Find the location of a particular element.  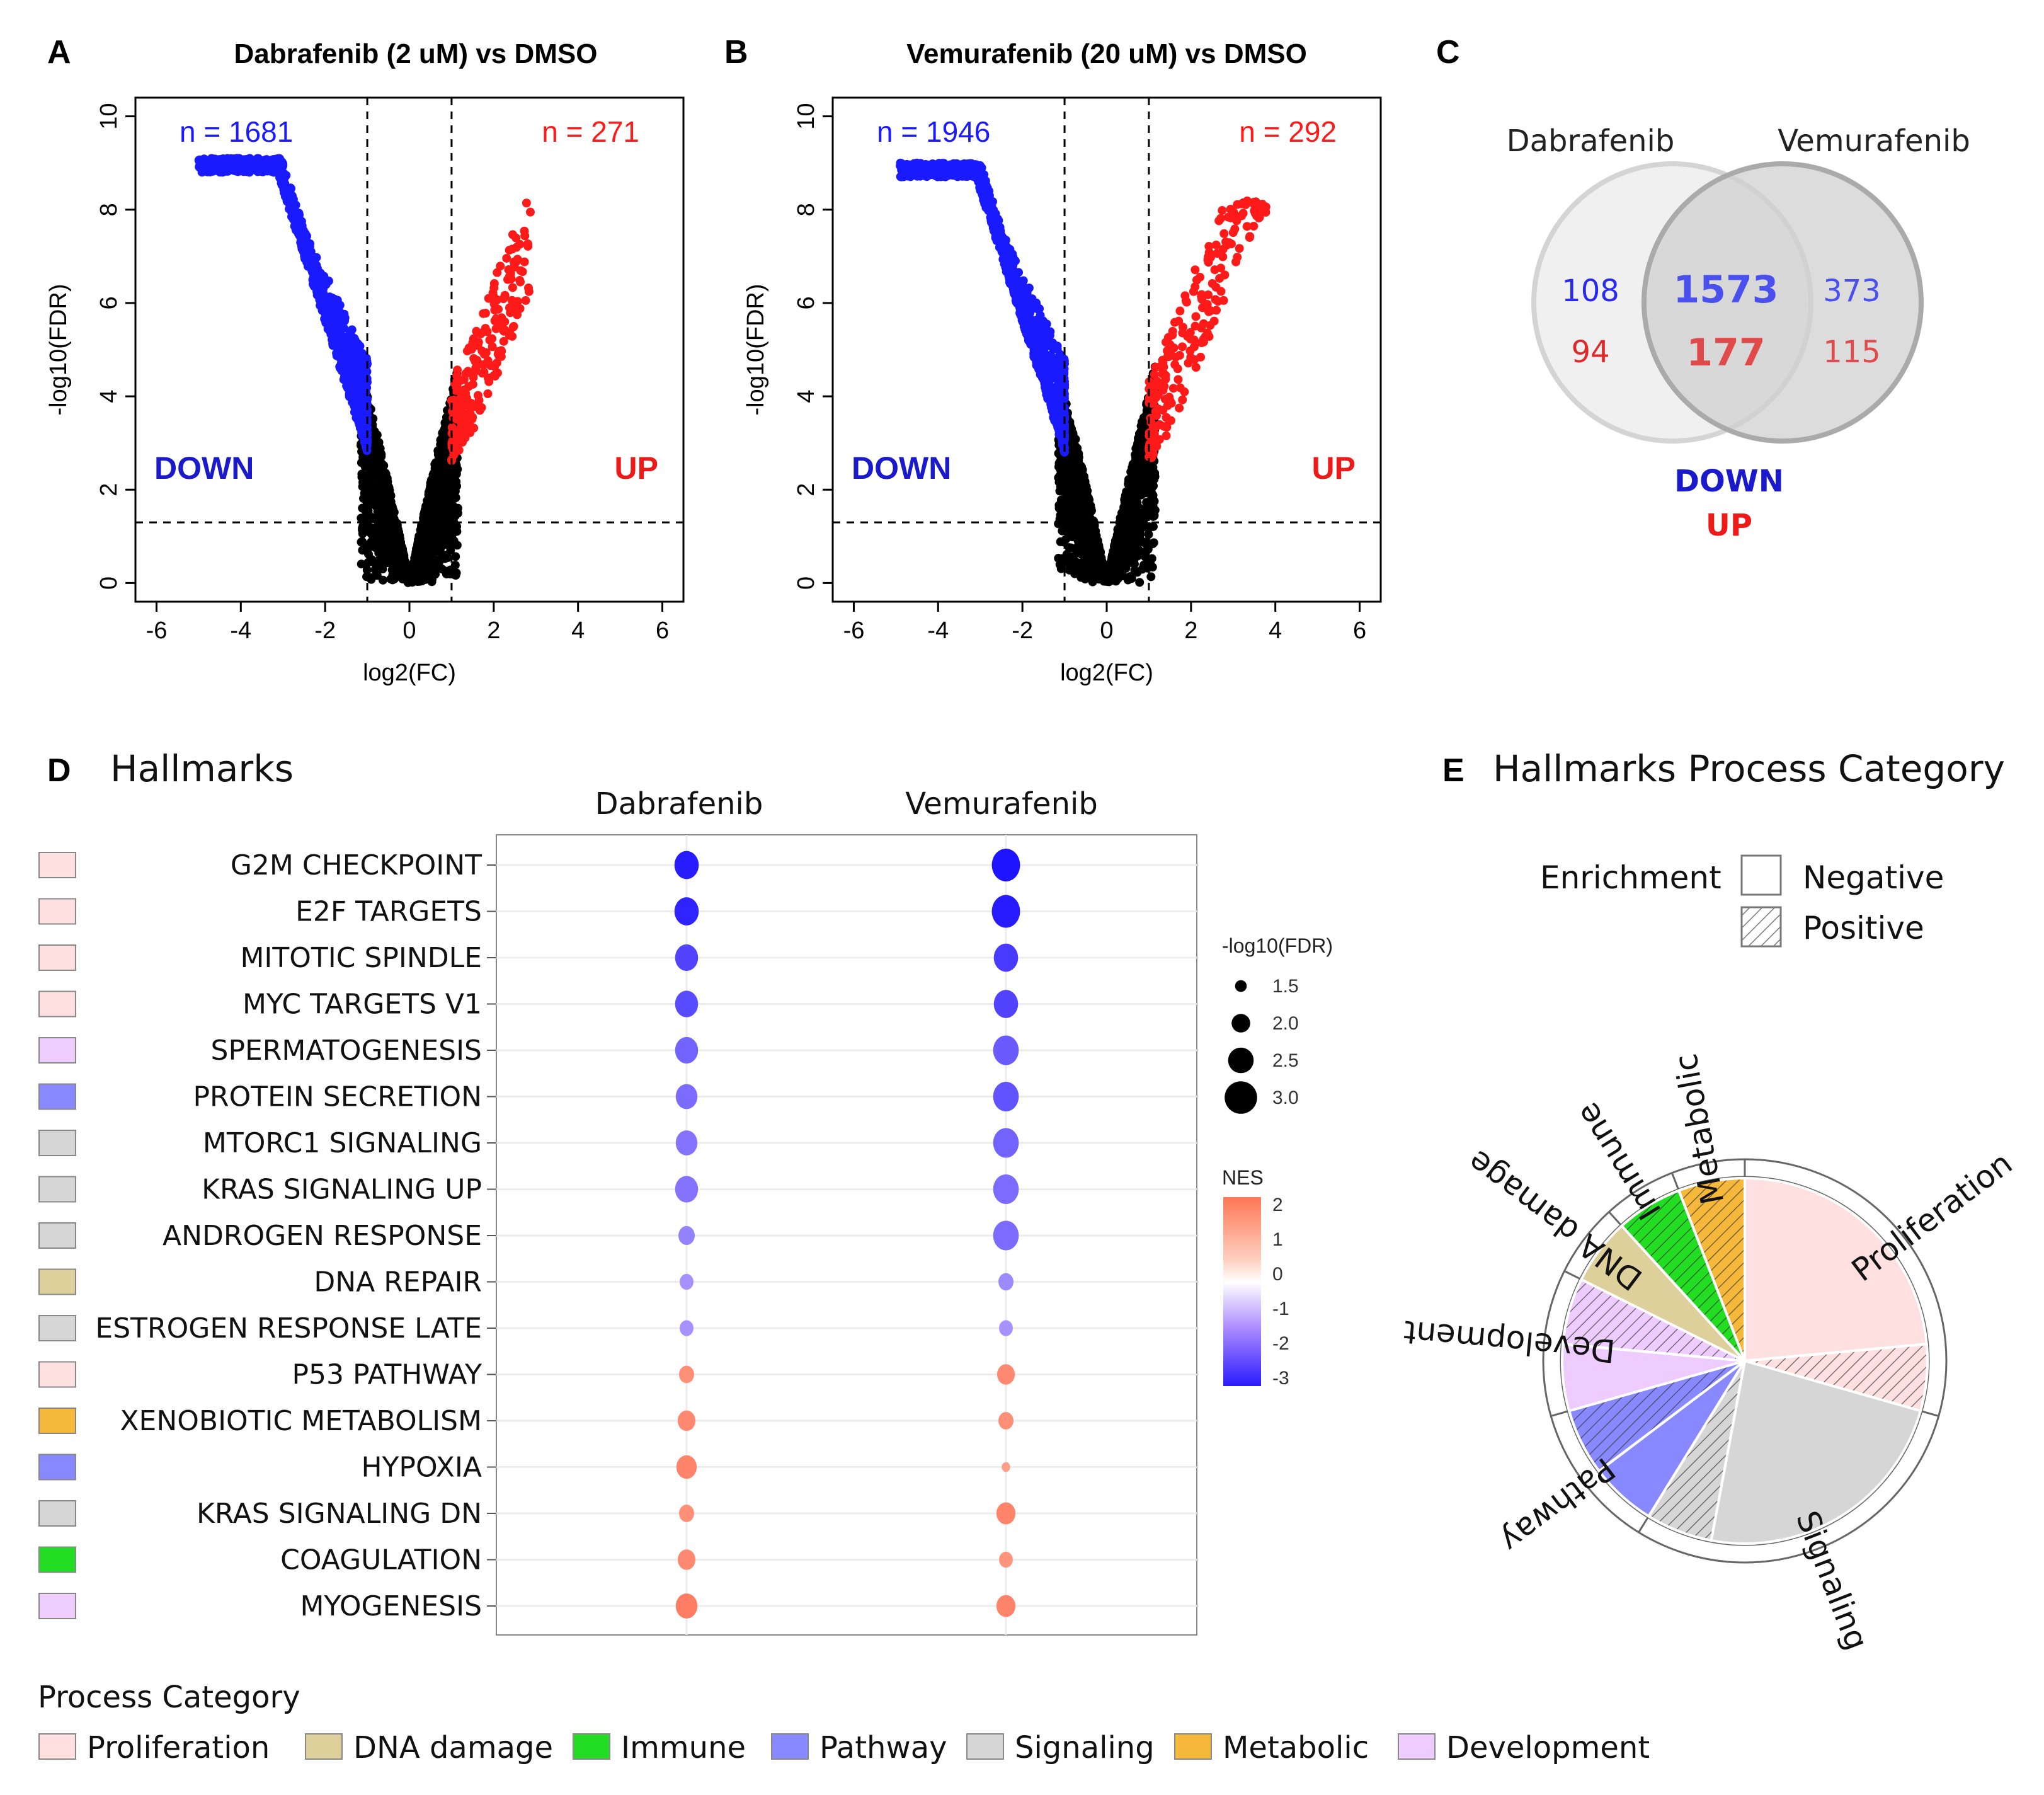

panel-b-letter: B is located at coordinates (736, 52).